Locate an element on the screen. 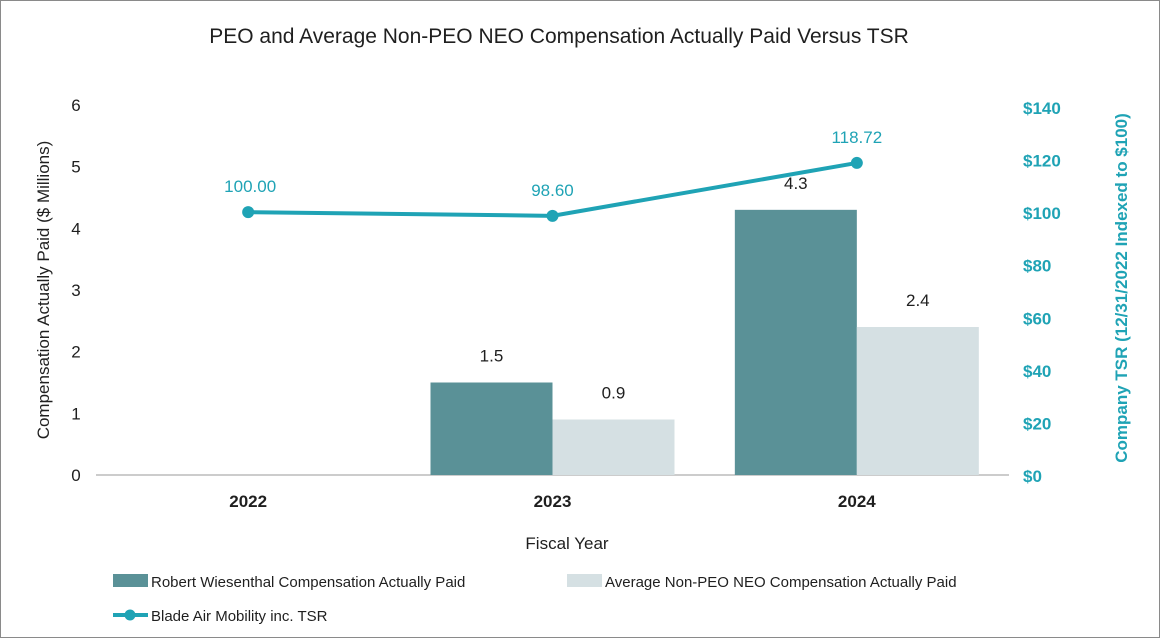  right-tick-label: $20 is located at coordinates (1037, 423).